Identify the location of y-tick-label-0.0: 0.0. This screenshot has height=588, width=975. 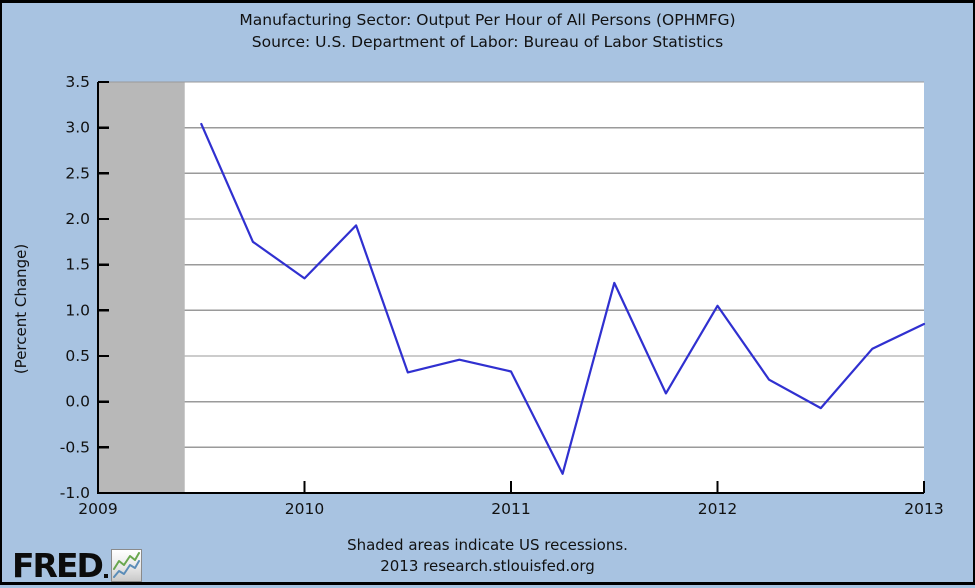
(77, 402).